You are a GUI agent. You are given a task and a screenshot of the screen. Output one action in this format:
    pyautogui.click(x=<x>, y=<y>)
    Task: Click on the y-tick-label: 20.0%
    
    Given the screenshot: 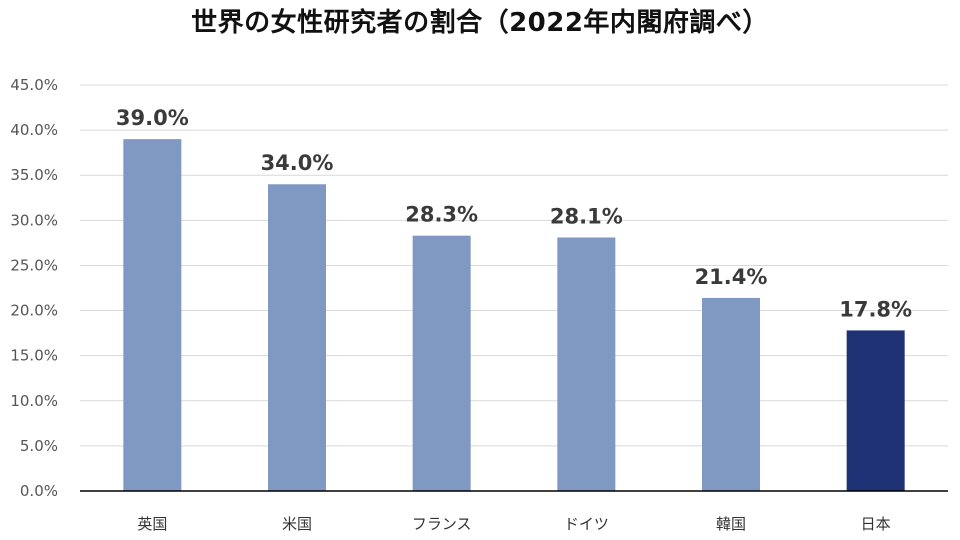 What is the action you would take?
    pyautogui.click(x=34, y=311)
    